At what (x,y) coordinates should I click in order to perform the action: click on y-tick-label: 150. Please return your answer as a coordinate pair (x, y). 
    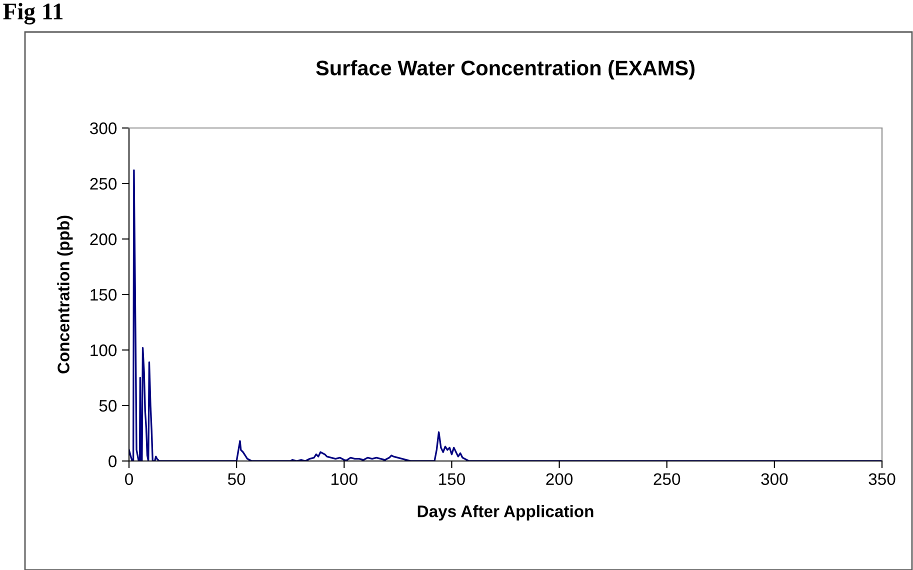
    Looking at the image, I should click on (103, 294).